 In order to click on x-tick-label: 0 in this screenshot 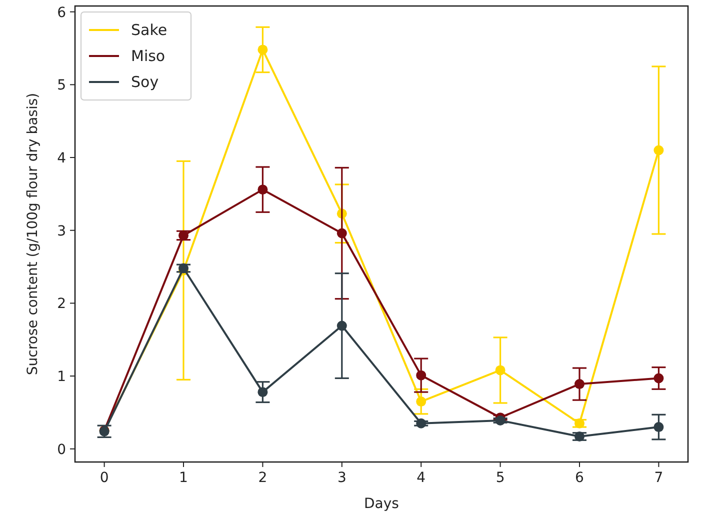, I will do `click(104, 478)`.